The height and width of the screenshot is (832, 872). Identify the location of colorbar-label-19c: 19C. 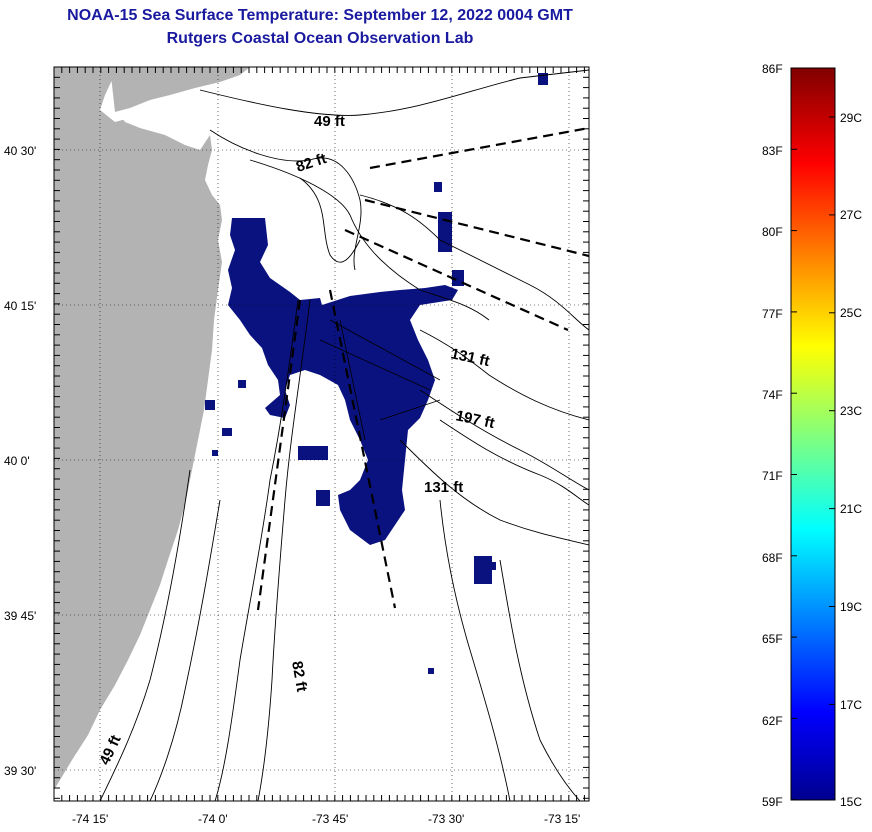
(851, 607).